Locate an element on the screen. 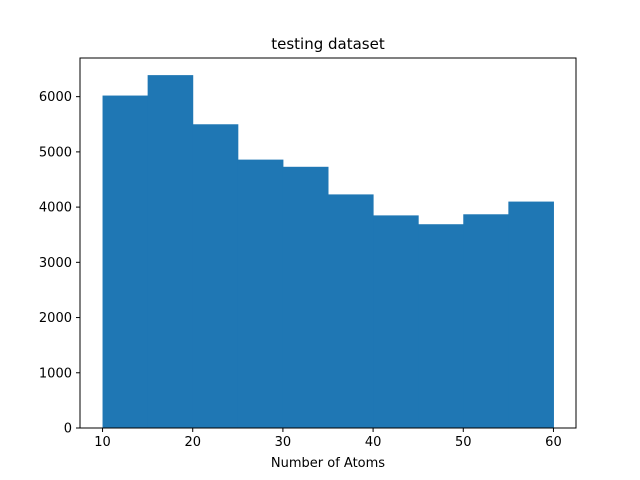 This screenshot has height=480, width=640. y-tick-label: 5000 is located at coordinates (55, 152).